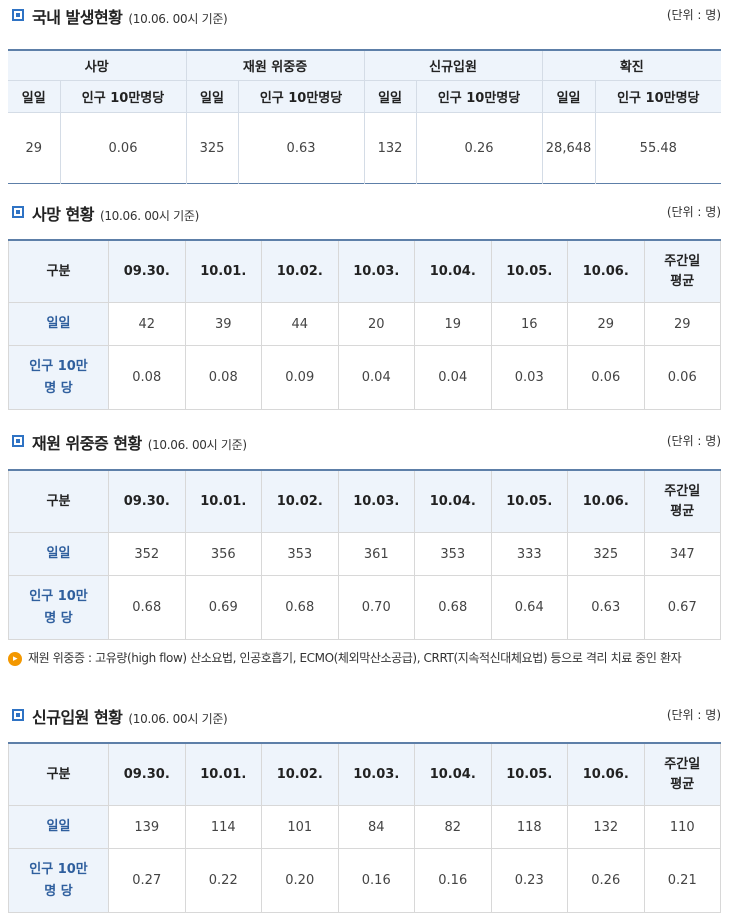  Describe the element at coordinates (300, 880) in the screenshot. I see `table-cell: 0.20` at that location.